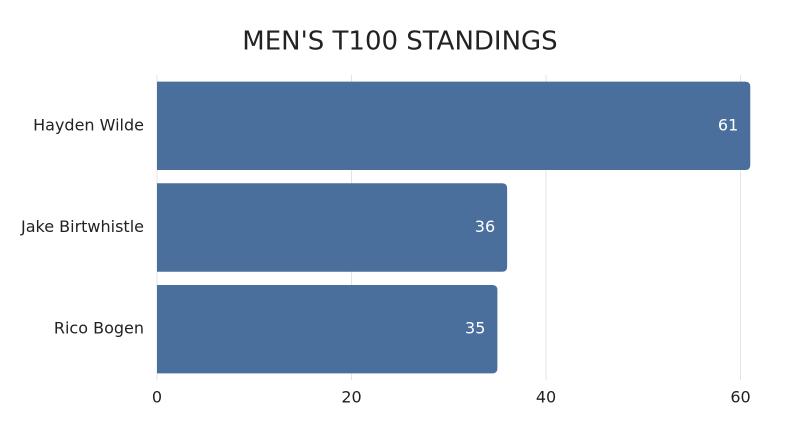 This screenshot has height=447, width=800. Describe the element at coordinates (88, 124) in the screenshot. I see `y-tick-label: Hayden Wilde` at that location.